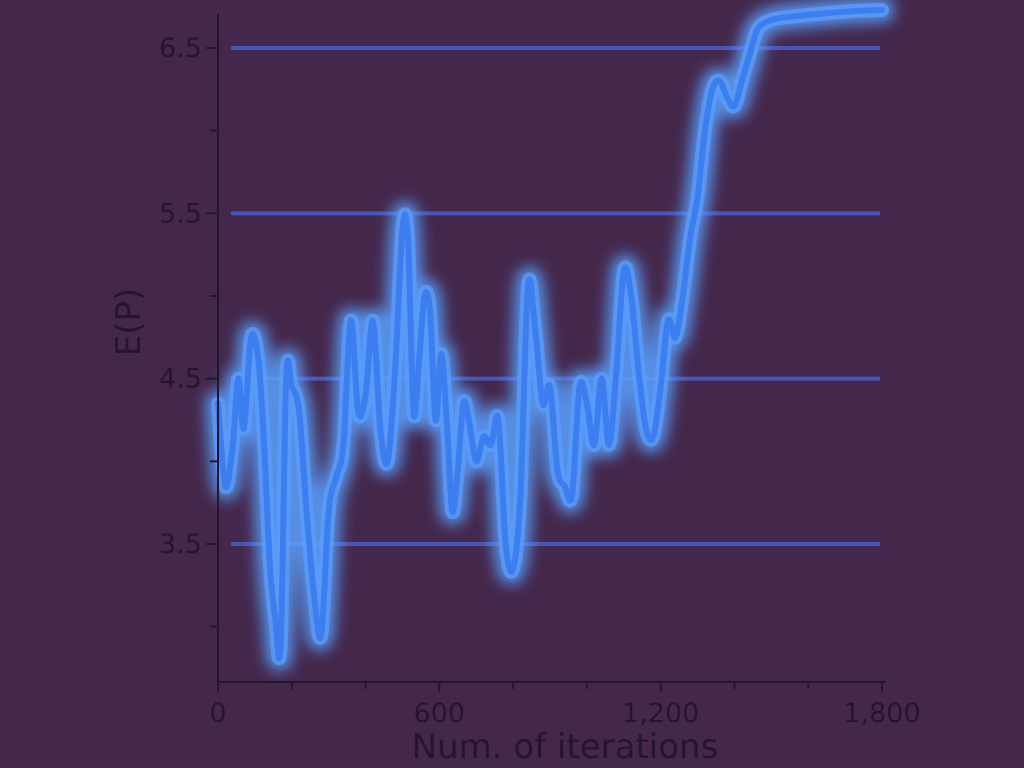 The height and width of the screenshot is (768, 1024). What do you see at coordinates (660, 713) in the screenshot?
I see `x-tick-label: 1,200` at bounding box center [660, 713].